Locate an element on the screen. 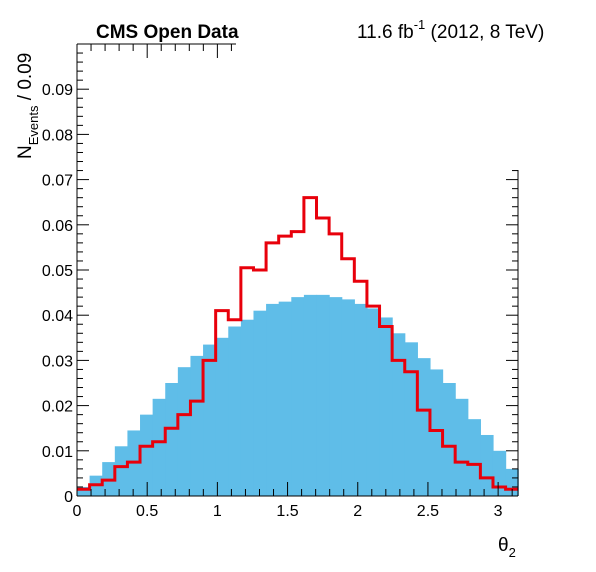 The image size is (596, 572). y-tick-label: 0.03 is located at coordinates (57, 361).